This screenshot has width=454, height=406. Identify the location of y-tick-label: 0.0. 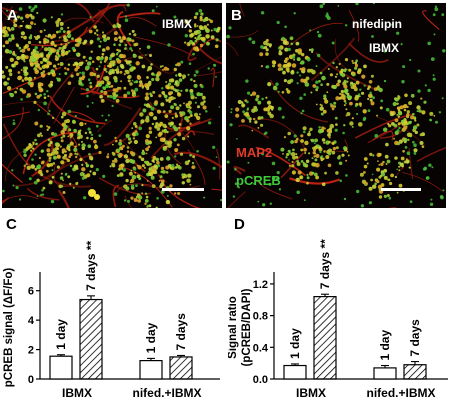
(260, 380).